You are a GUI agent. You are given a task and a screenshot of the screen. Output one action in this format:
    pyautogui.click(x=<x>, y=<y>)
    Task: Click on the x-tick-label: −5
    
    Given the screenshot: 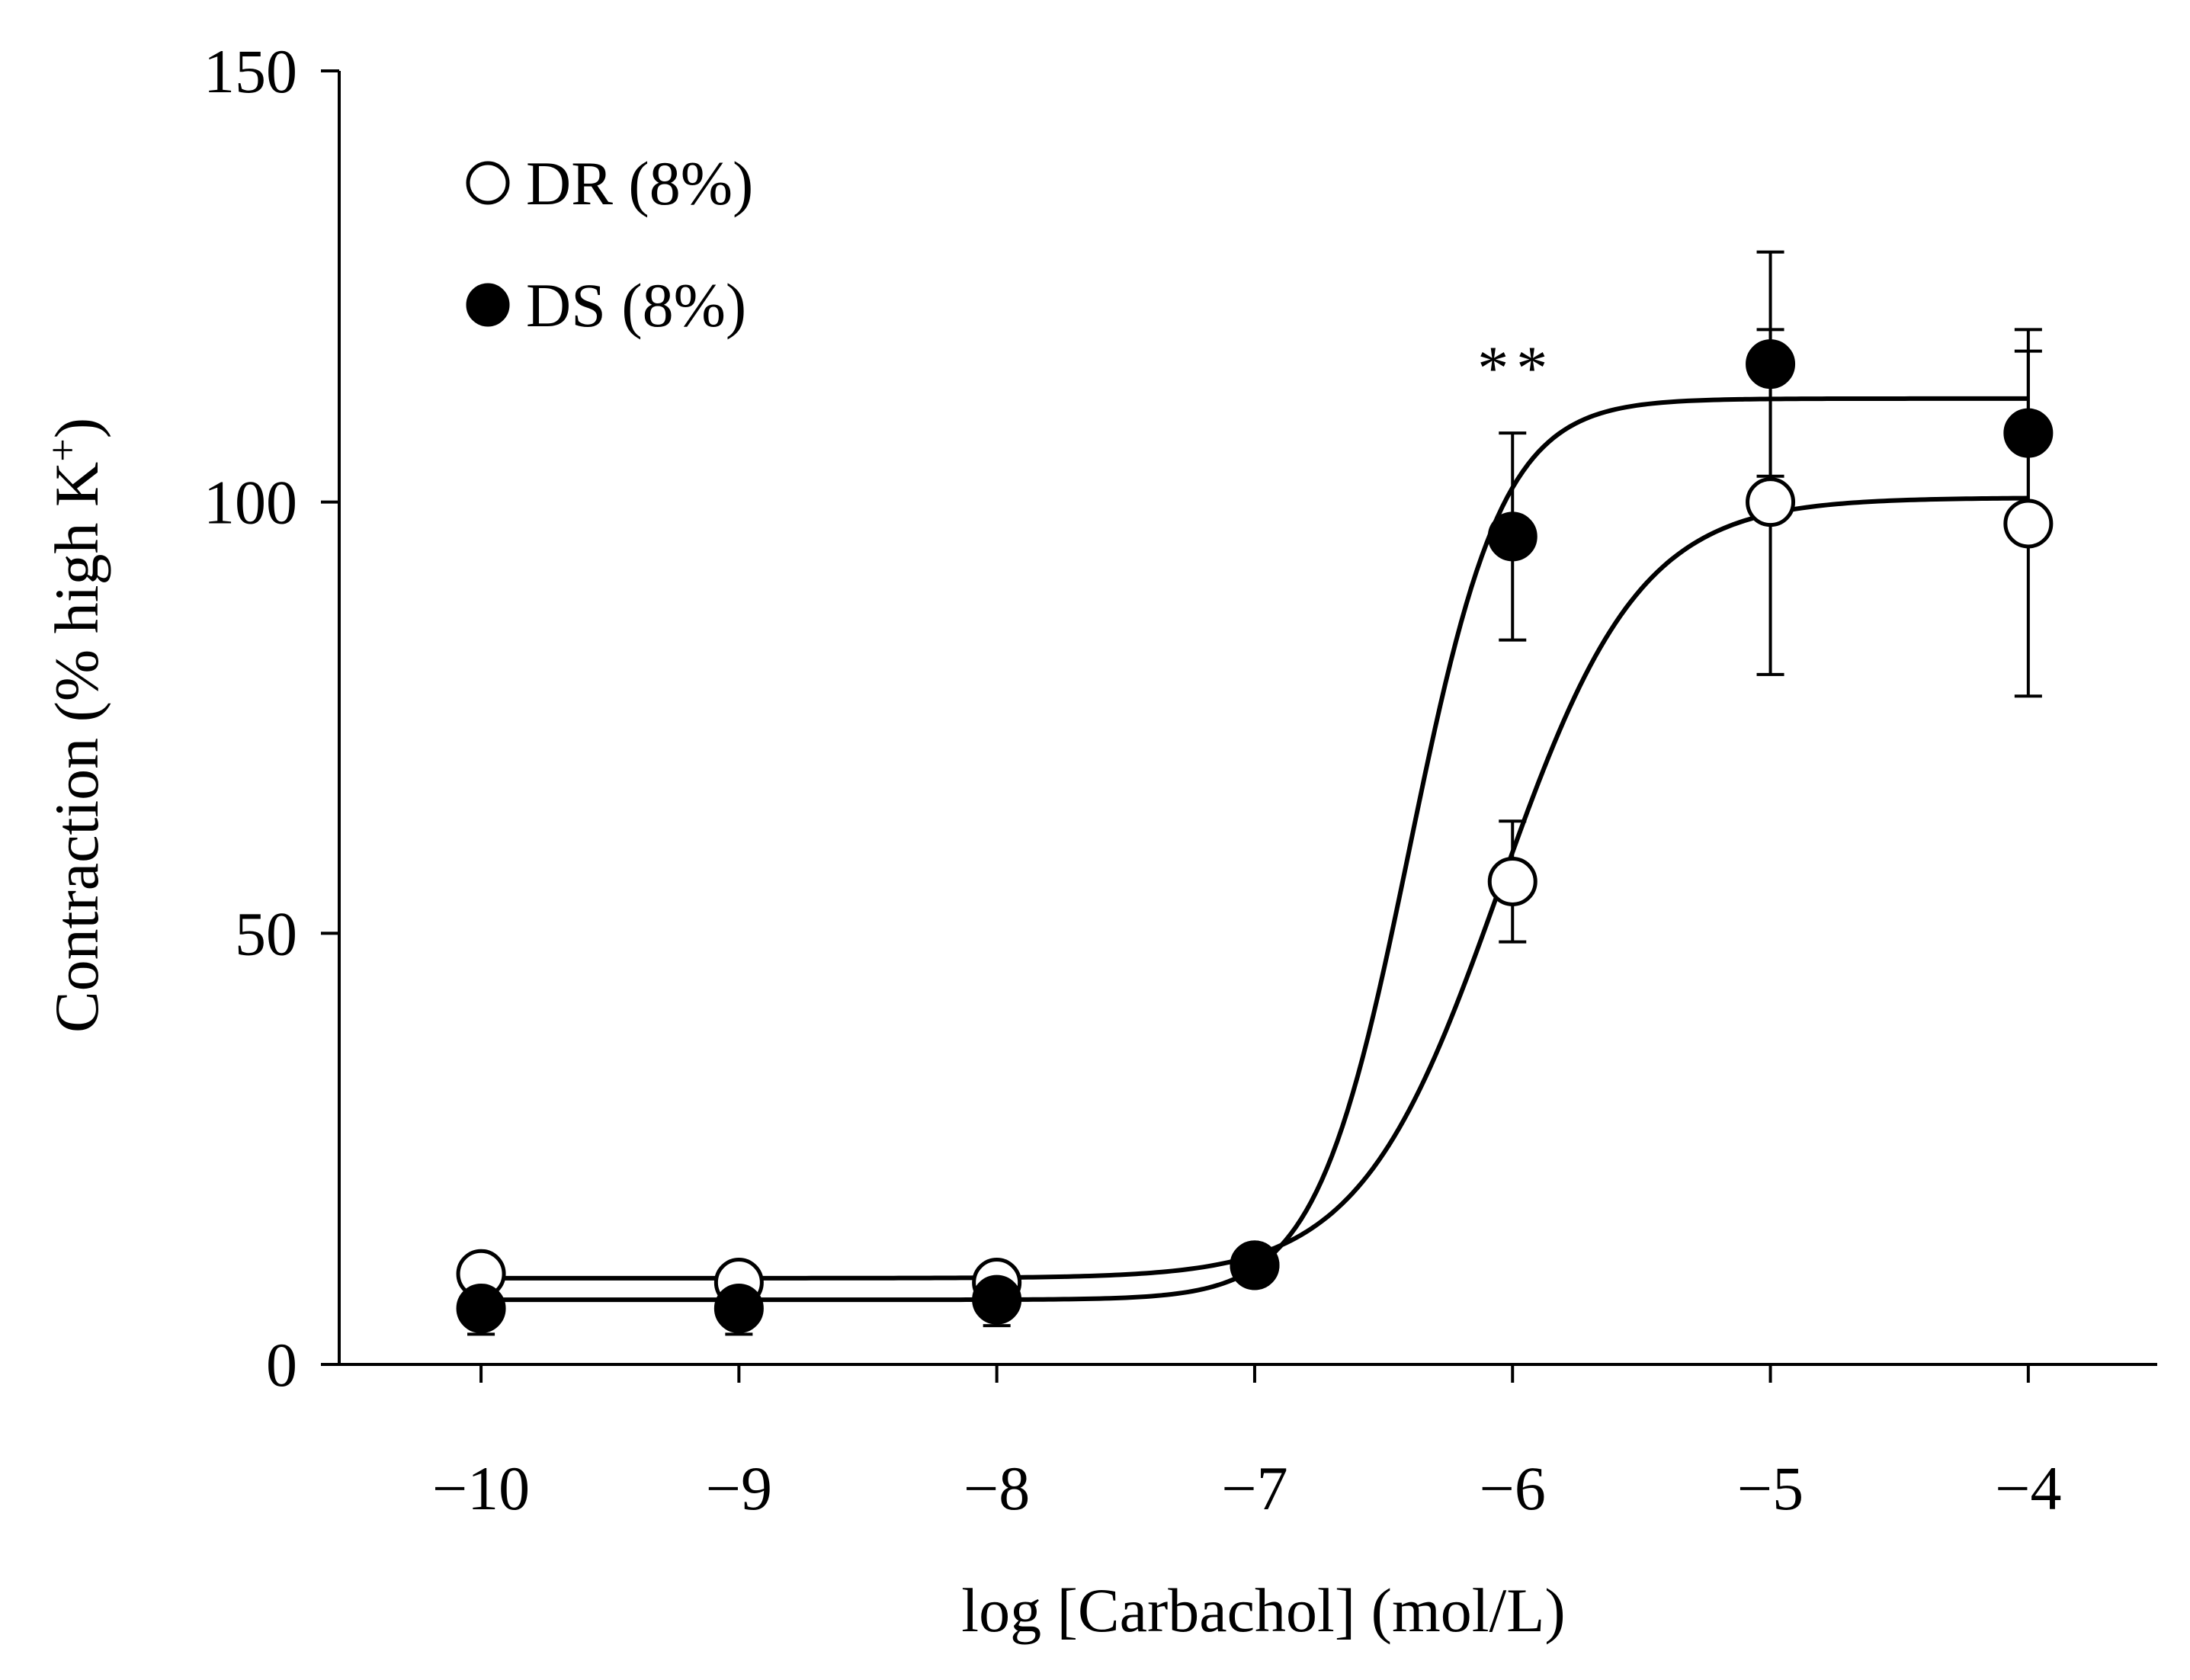 What is the action you would take?
    pyautogui.click(x=1771, y=1488)
    